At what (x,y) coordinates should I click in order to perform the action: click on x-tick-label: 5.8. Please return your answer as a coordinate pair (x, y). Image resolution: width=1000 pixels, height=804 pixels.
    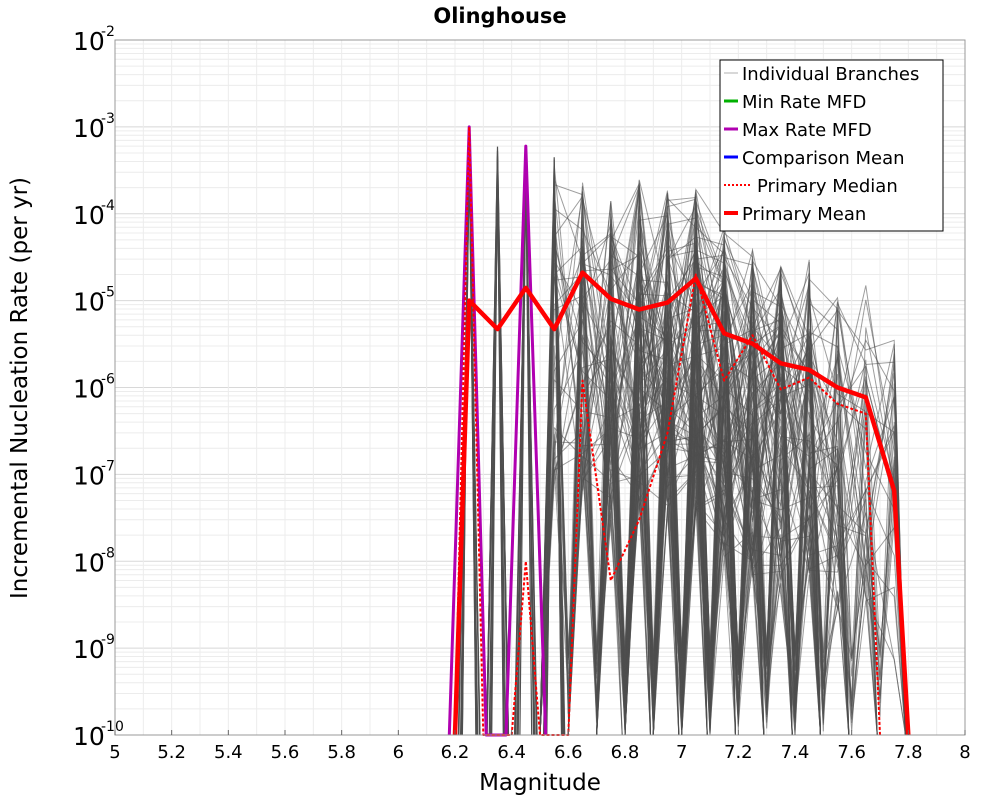
    Looking at the image, I should click on (341, 752).